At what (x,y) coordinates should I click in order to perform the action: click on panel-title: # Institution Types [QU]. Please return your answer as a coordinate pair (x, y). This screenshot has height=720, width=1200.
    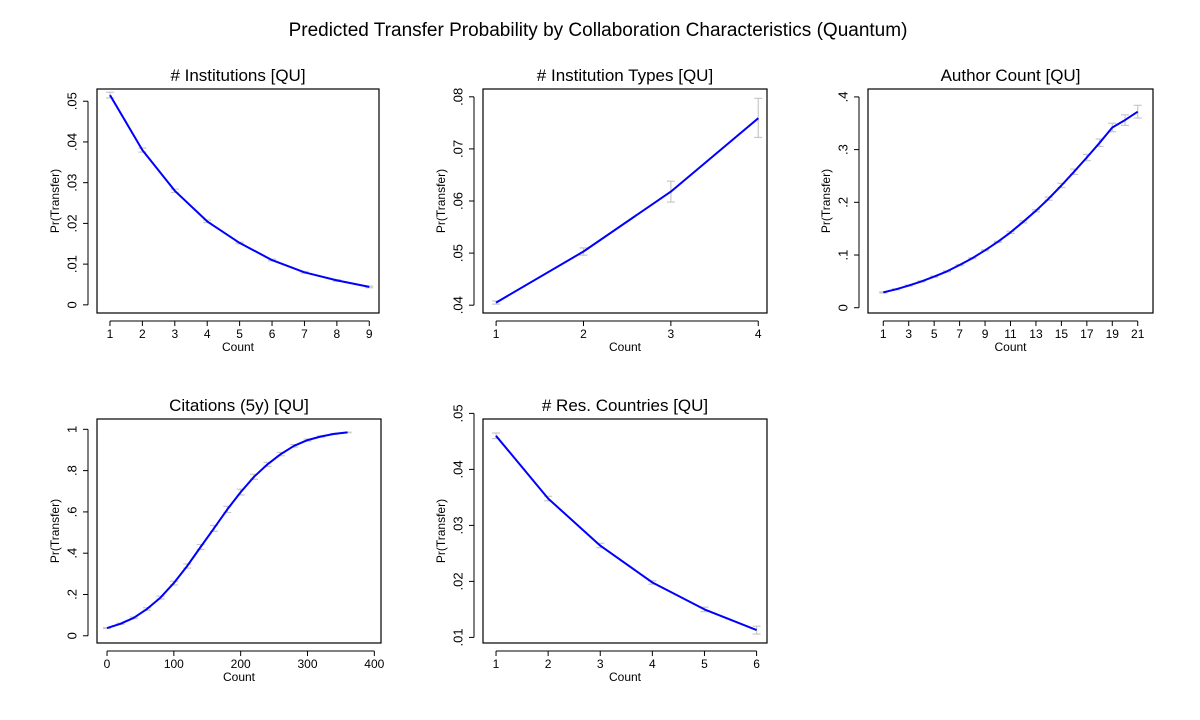
    Looking at the image, I should click on (625, 75).